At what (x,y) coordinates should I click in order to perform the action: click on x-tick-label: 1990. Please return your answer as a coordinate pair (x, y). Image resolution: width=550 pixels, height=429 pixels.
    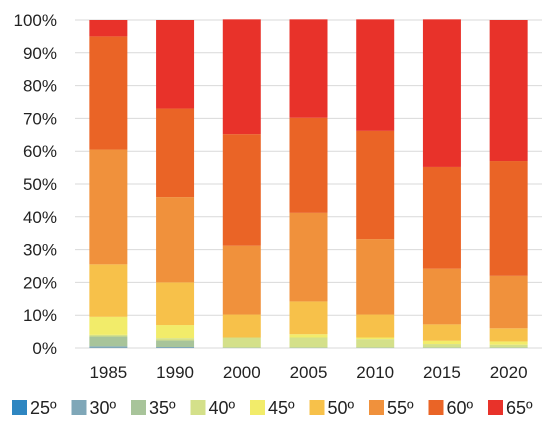
    Looking at the image, I should click on (175, 372).